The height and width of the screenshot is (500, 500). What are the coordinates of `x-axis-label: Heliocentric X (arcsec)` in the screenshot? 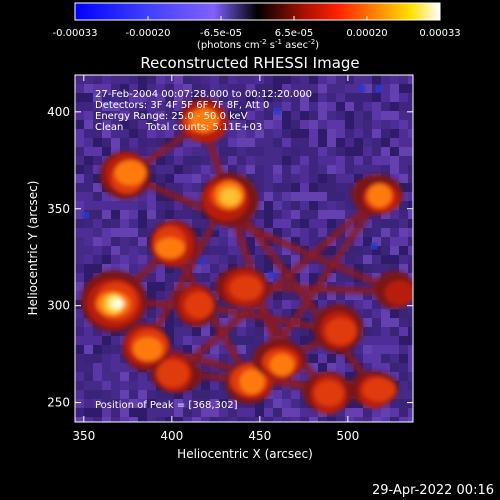 It's located at (245, 454).